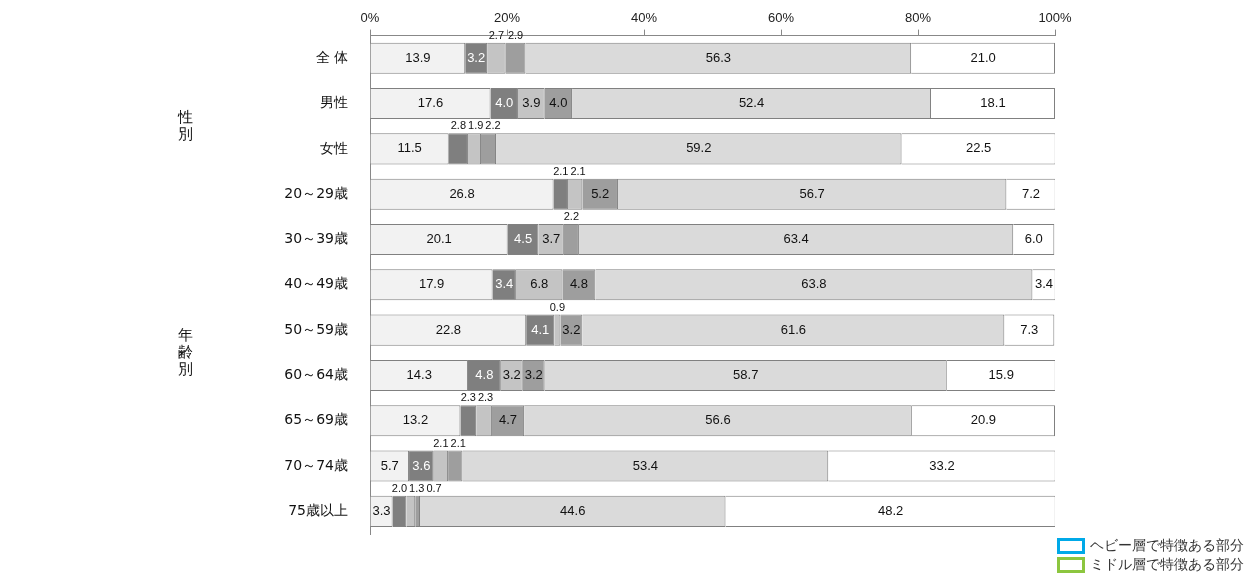  What do you see at coordinates (334, 102) in the screenshot?
I see `y-tick-label: 男性` at bounding box center [334, 102].